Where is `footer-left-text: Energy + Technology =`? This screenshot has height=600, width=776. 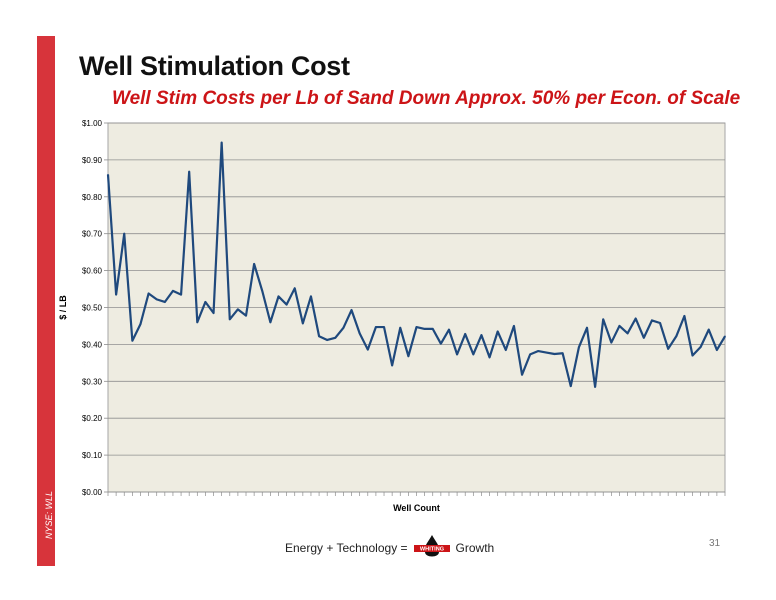 footer-left-text: Energy + Technology = is located at coordinates (346, 548).